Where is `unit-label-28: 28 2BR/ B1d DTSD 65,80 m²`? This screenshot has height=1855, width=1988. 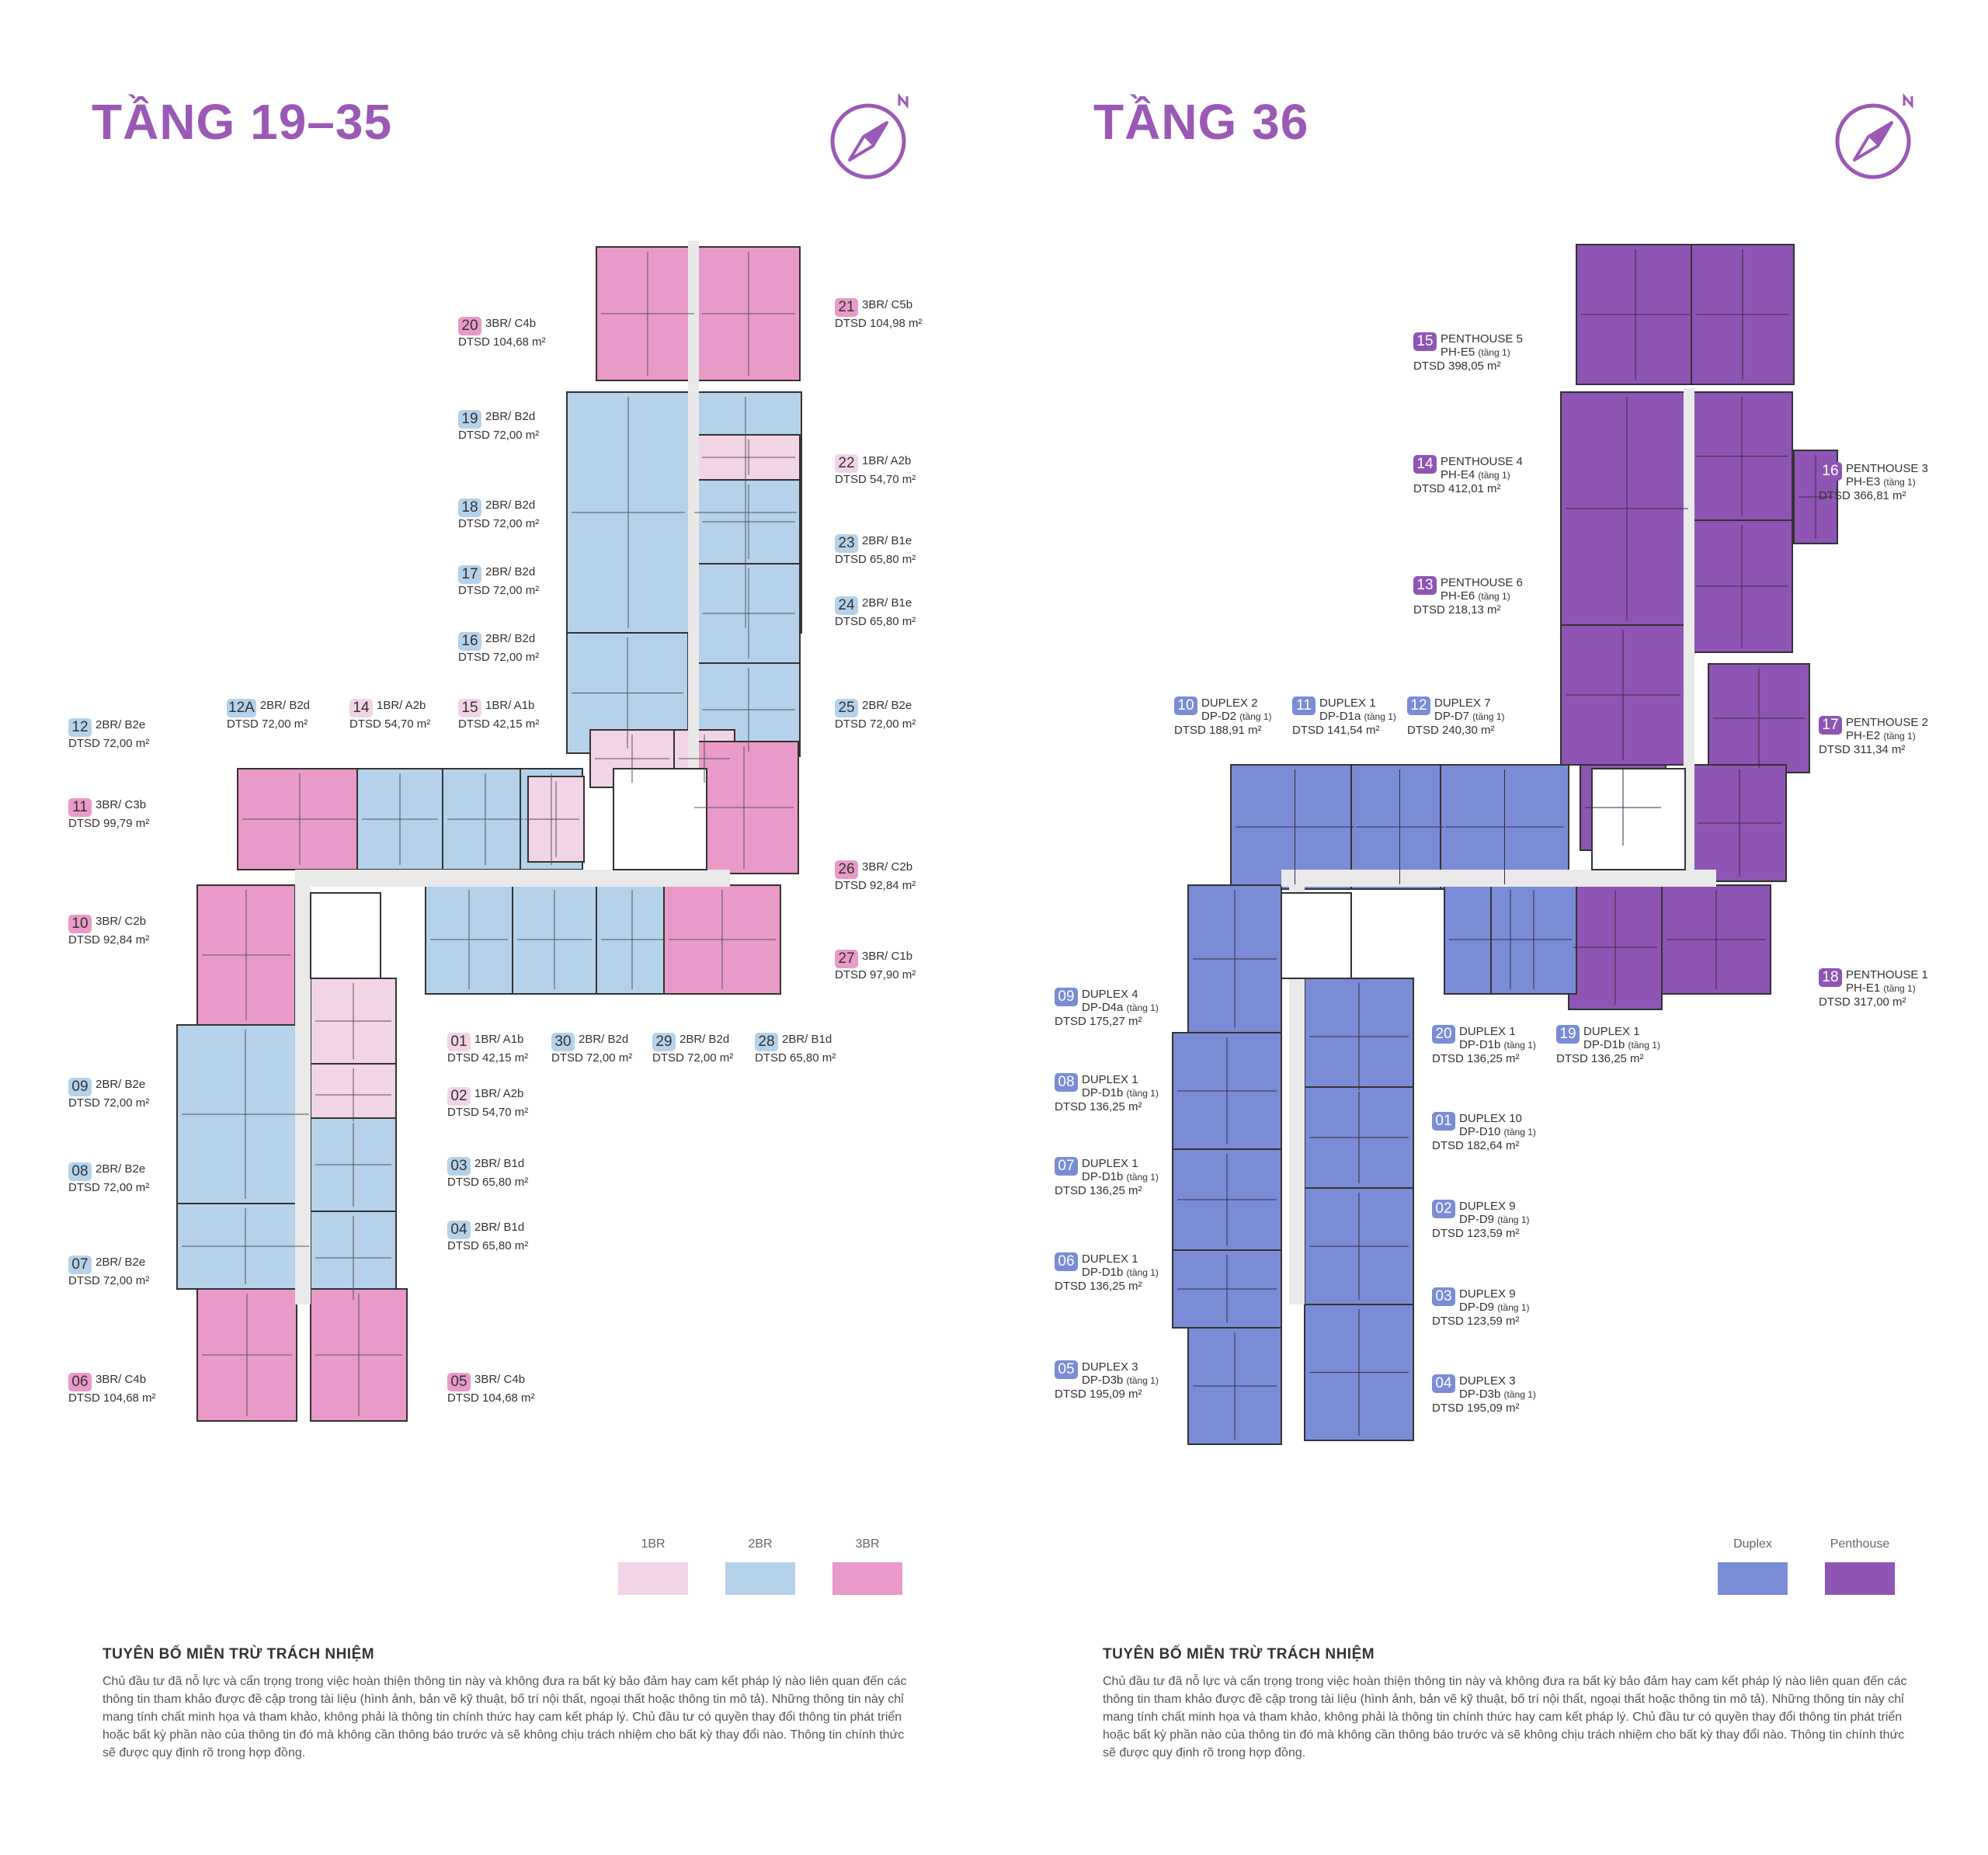
unit-label-28: 28 2BR/ B1d DTSD 65,80 m² is located at coordinates (795, 1049).